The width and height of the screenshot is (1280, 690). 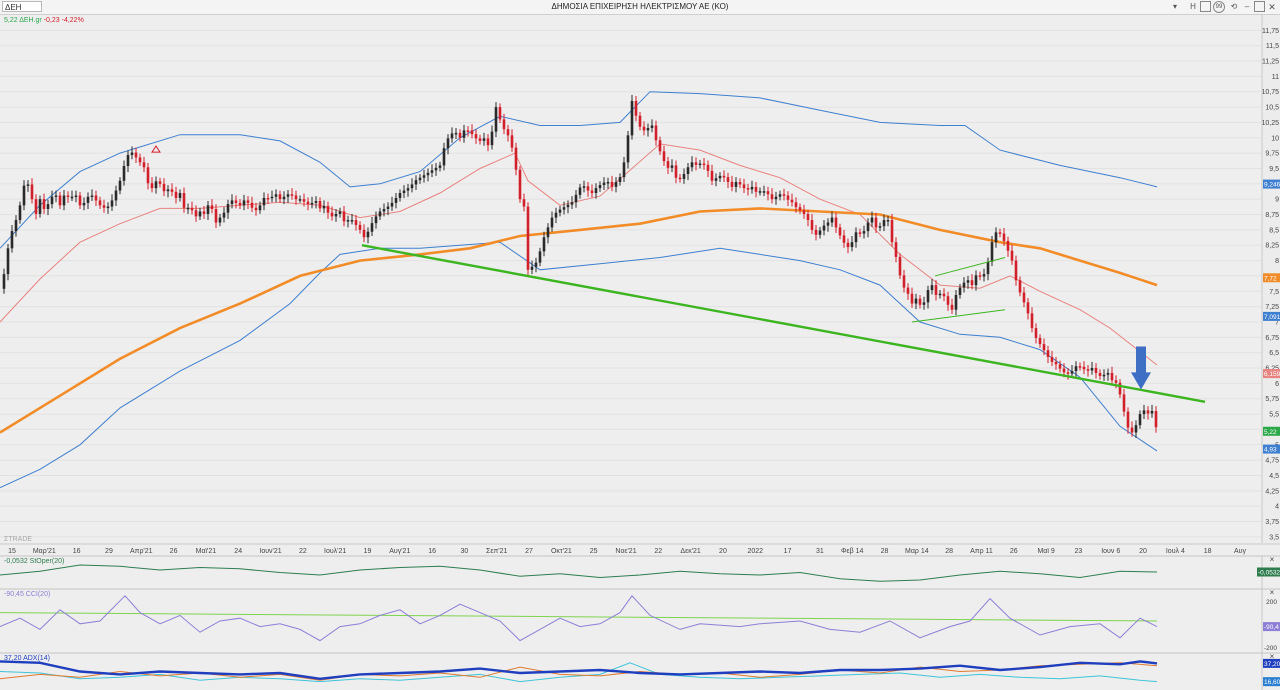 I want to click on square-icon, so click(x=1205, y=6).